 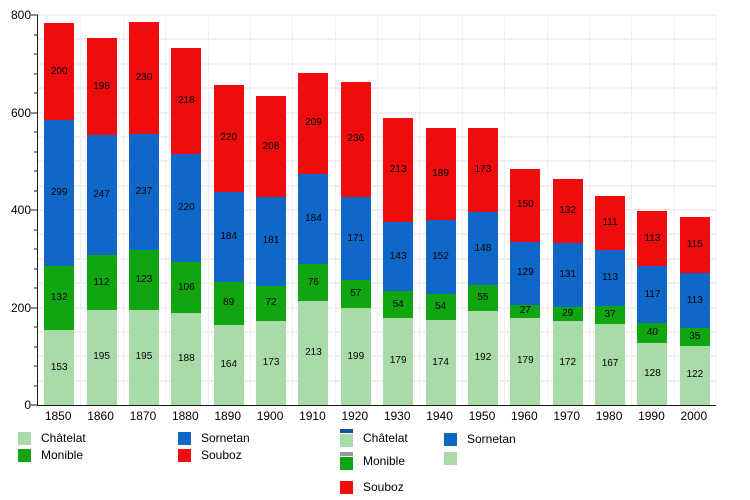 I want to click on bar-segment-monible: 76, so click(x=313, y=283).